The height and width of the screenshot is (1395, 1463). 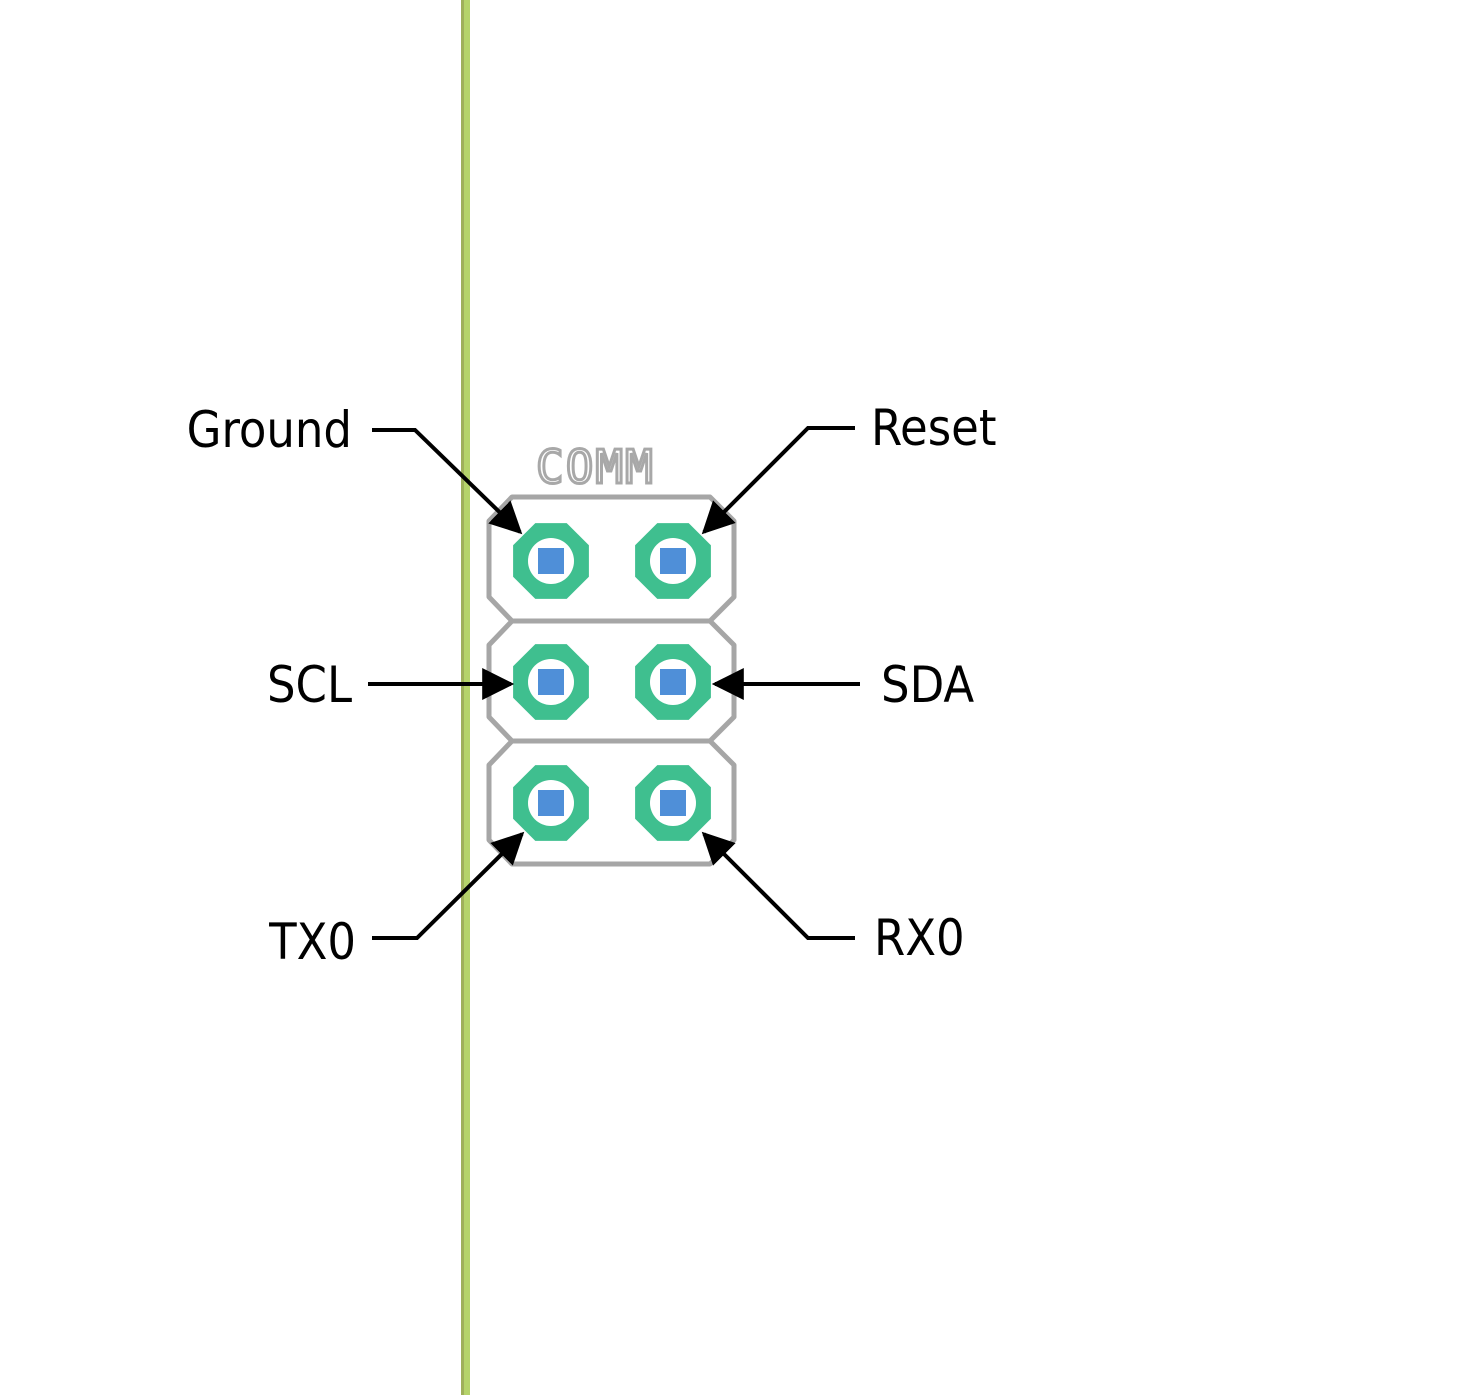 I want to click on reset-pad, so click(x=673, y=561).